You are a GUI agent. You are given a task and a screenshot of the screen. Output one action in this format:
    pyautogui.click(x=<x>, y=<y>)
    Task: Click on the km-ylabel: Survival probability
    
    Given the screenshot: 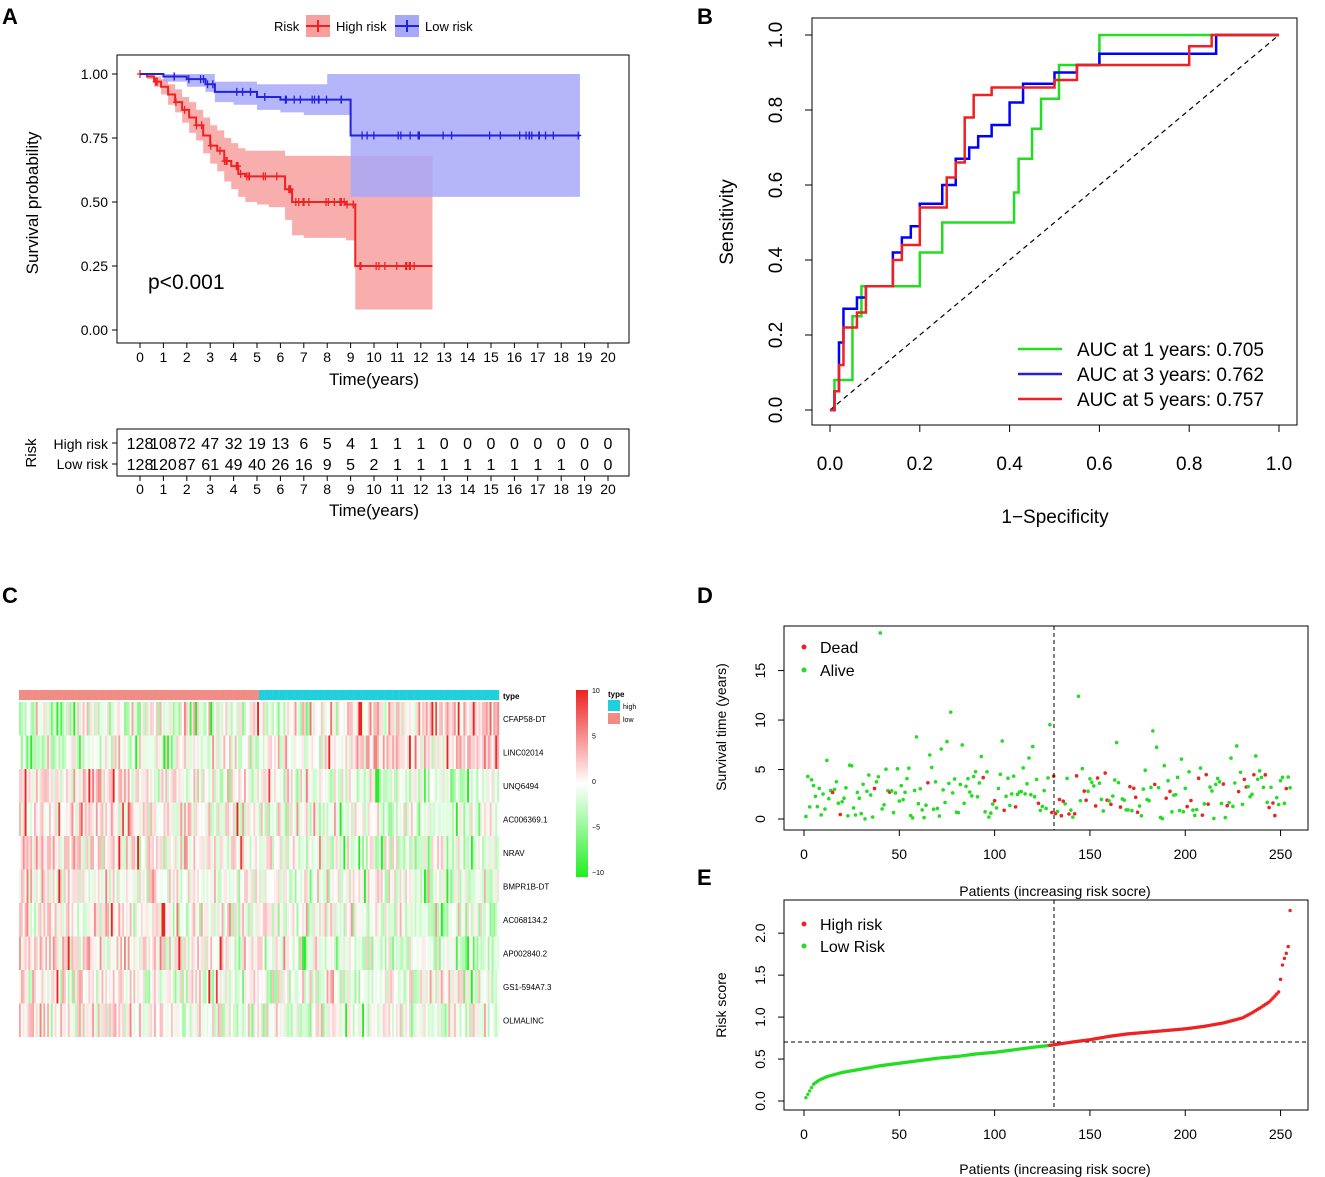 What is the action you would take?
    pyautogui.click(x=32, y=202)
    